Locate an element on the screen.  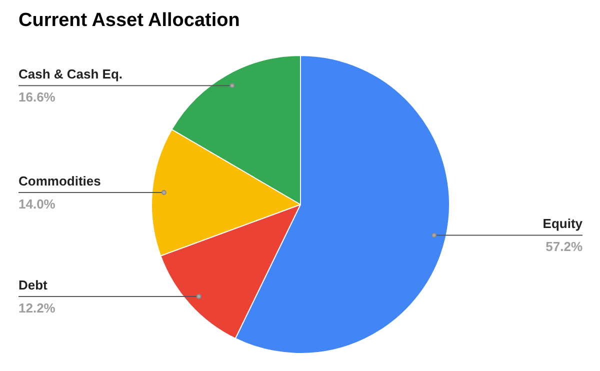
slice-label: Cash & Cash Eq. is located at coordinates (70, 74).